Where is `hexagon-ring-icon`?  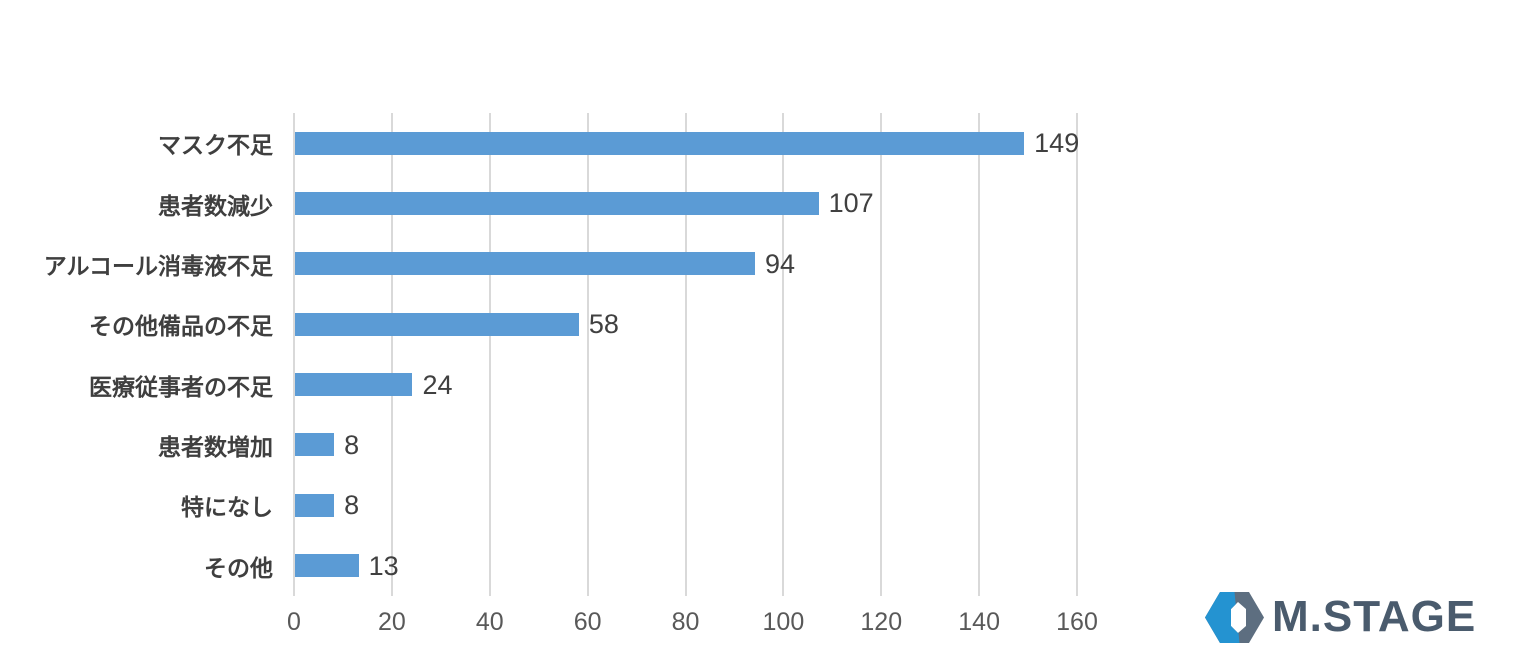
hexagon-ring-icon is located at coordinates (1234, 617).